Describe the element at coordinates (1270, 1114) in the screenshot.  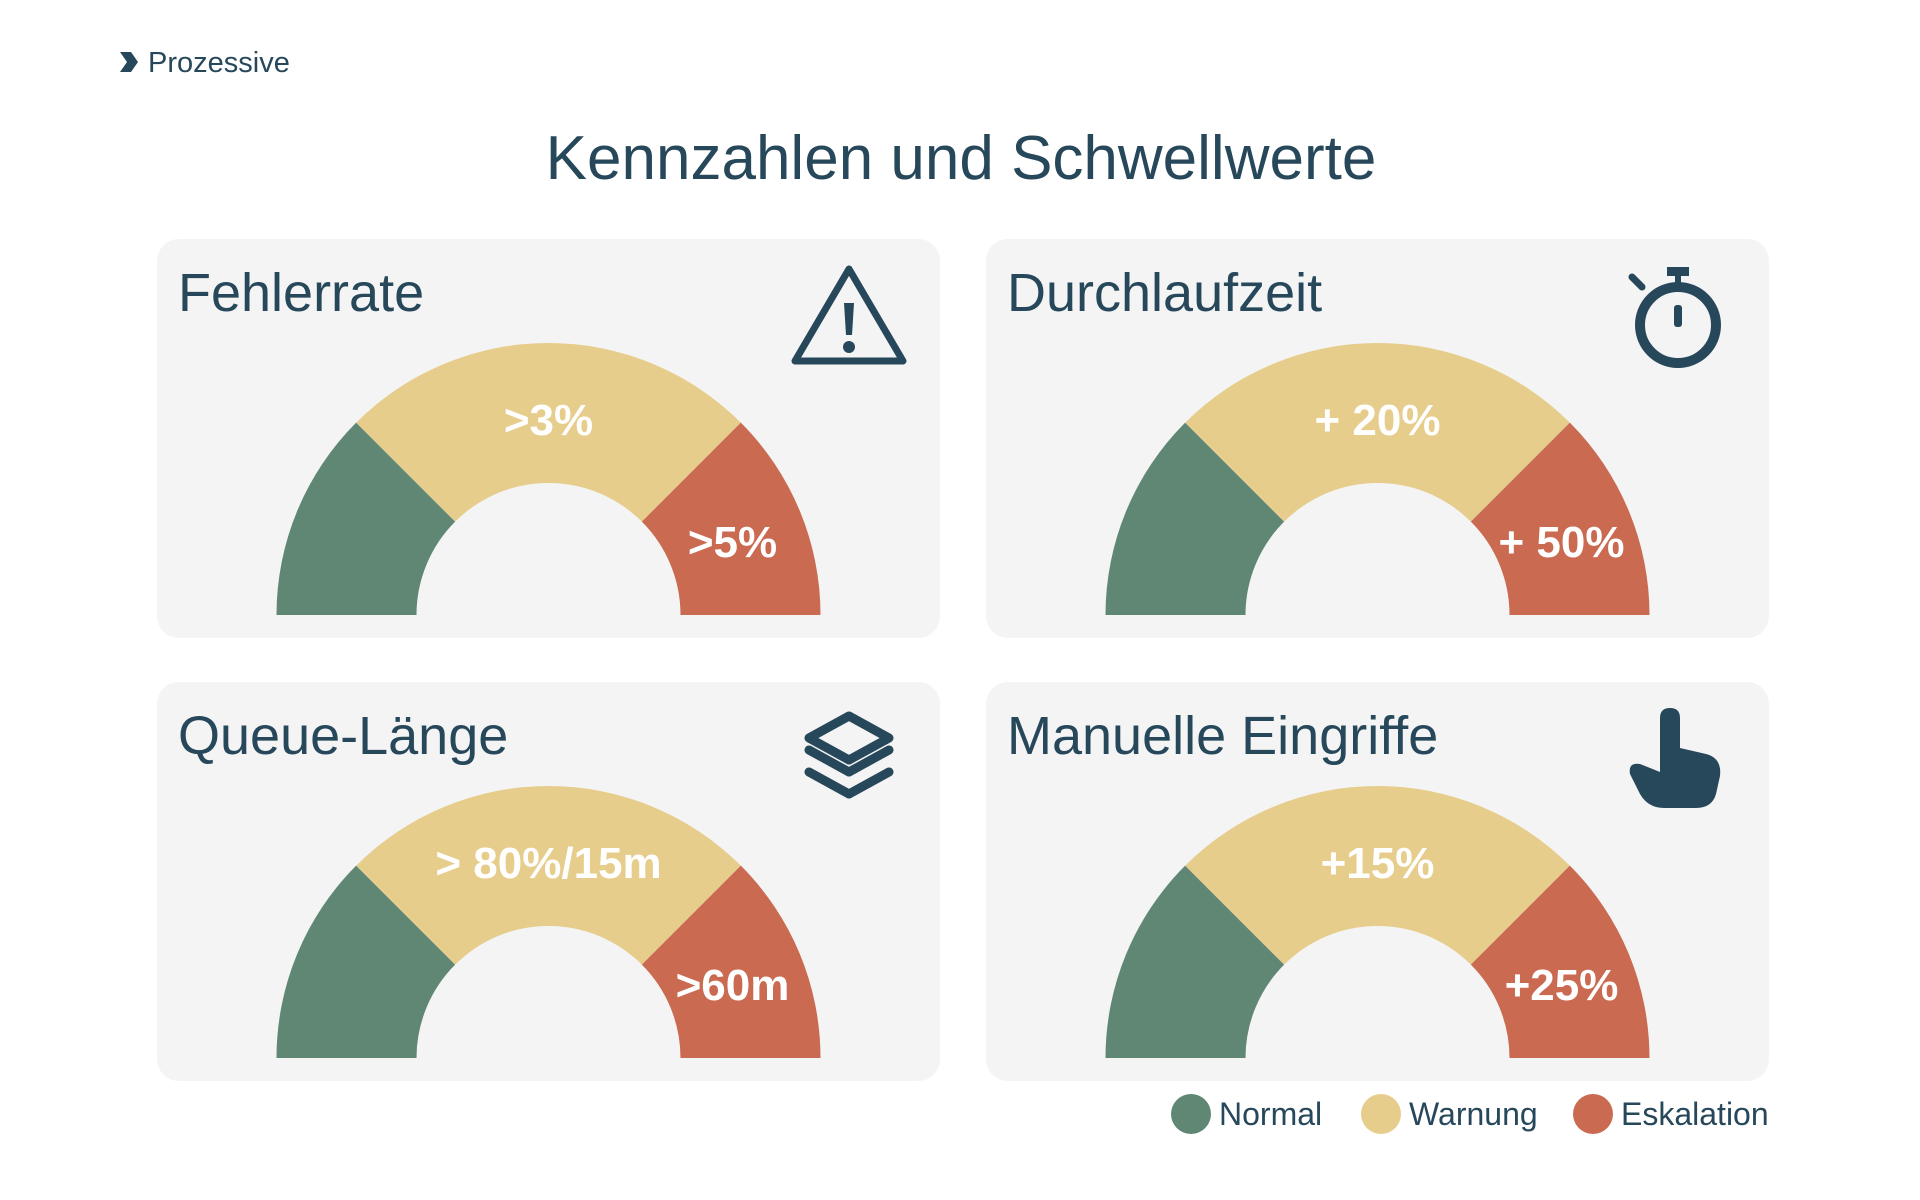
I see `legend-label: Normal` at that location.